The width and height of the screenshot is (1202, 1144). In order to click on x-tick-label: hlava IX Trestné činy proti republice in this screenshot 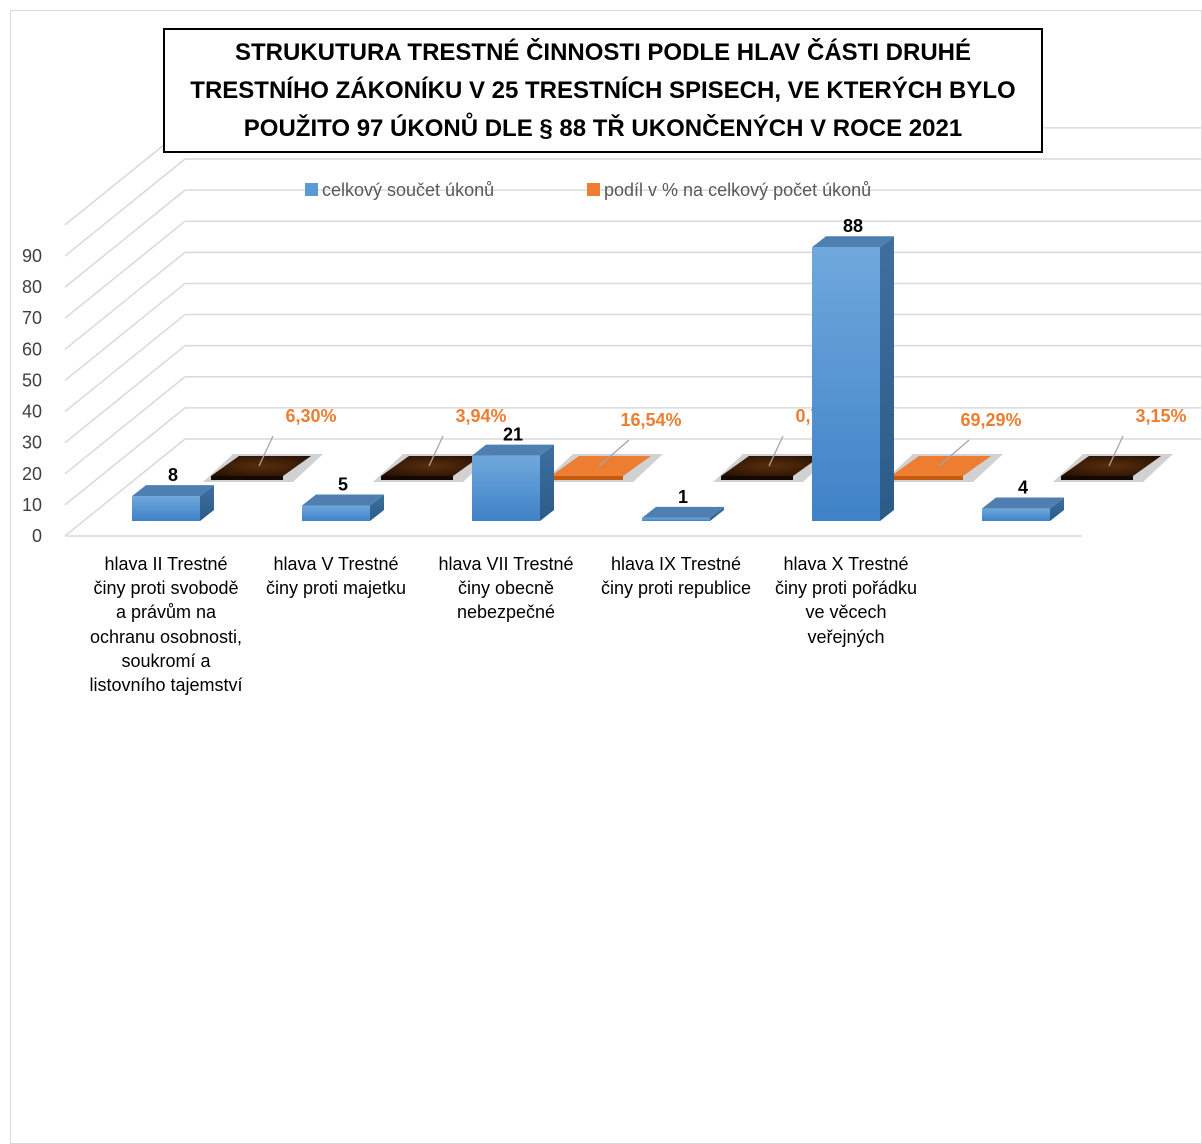, I will do `click(676, 576)`.